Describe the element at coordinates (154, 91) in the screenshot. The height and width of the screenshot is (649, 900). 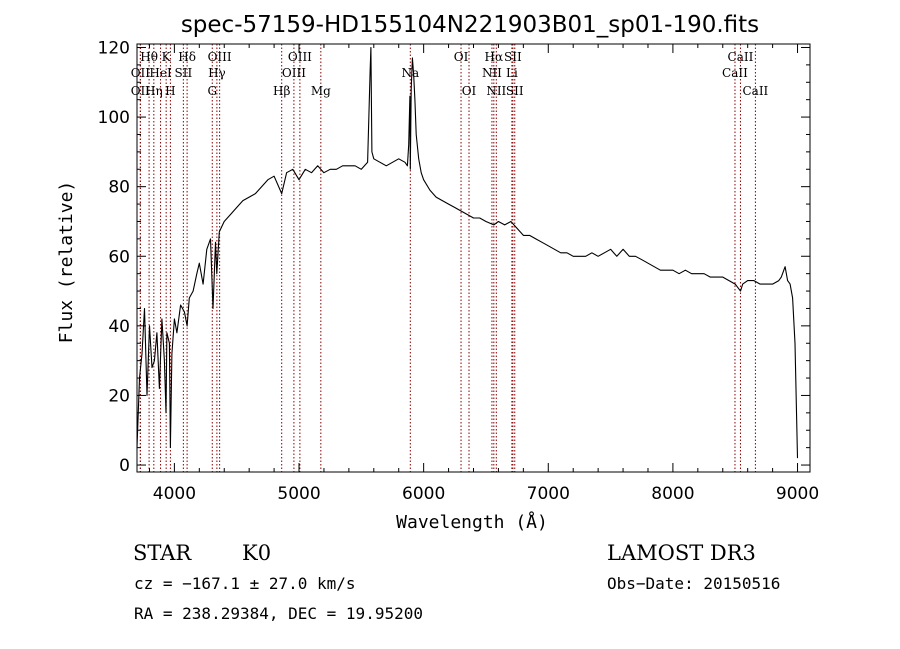
I see `spectral-line-label: Hη` at that location.